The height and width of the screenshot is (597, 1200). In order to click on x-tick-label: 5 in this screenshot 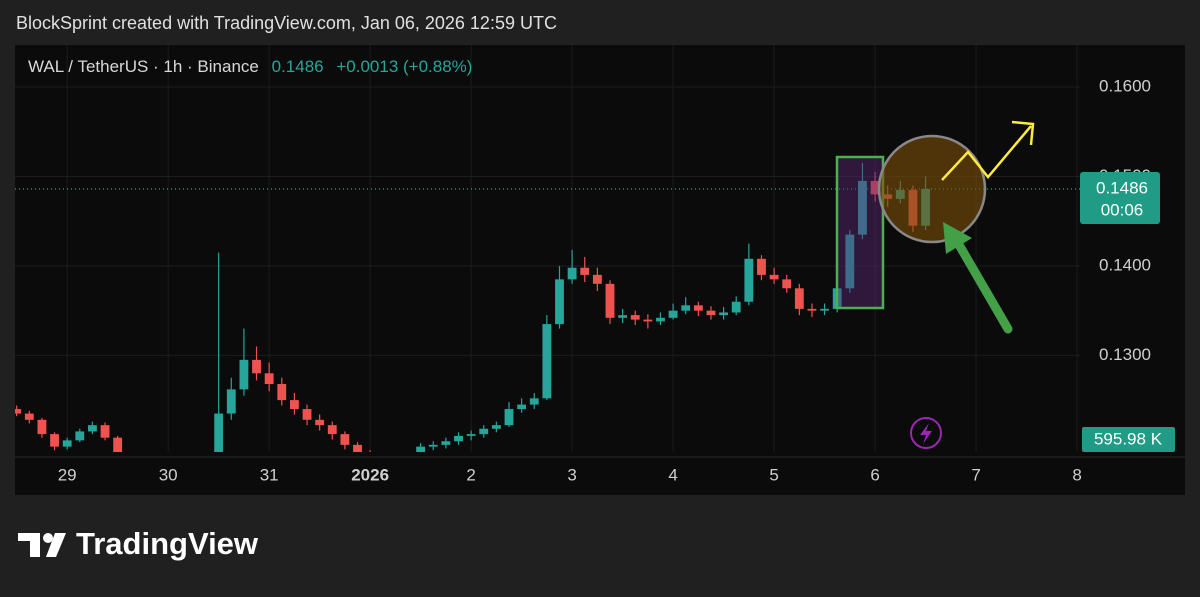, I will do `click(773, 474)`.